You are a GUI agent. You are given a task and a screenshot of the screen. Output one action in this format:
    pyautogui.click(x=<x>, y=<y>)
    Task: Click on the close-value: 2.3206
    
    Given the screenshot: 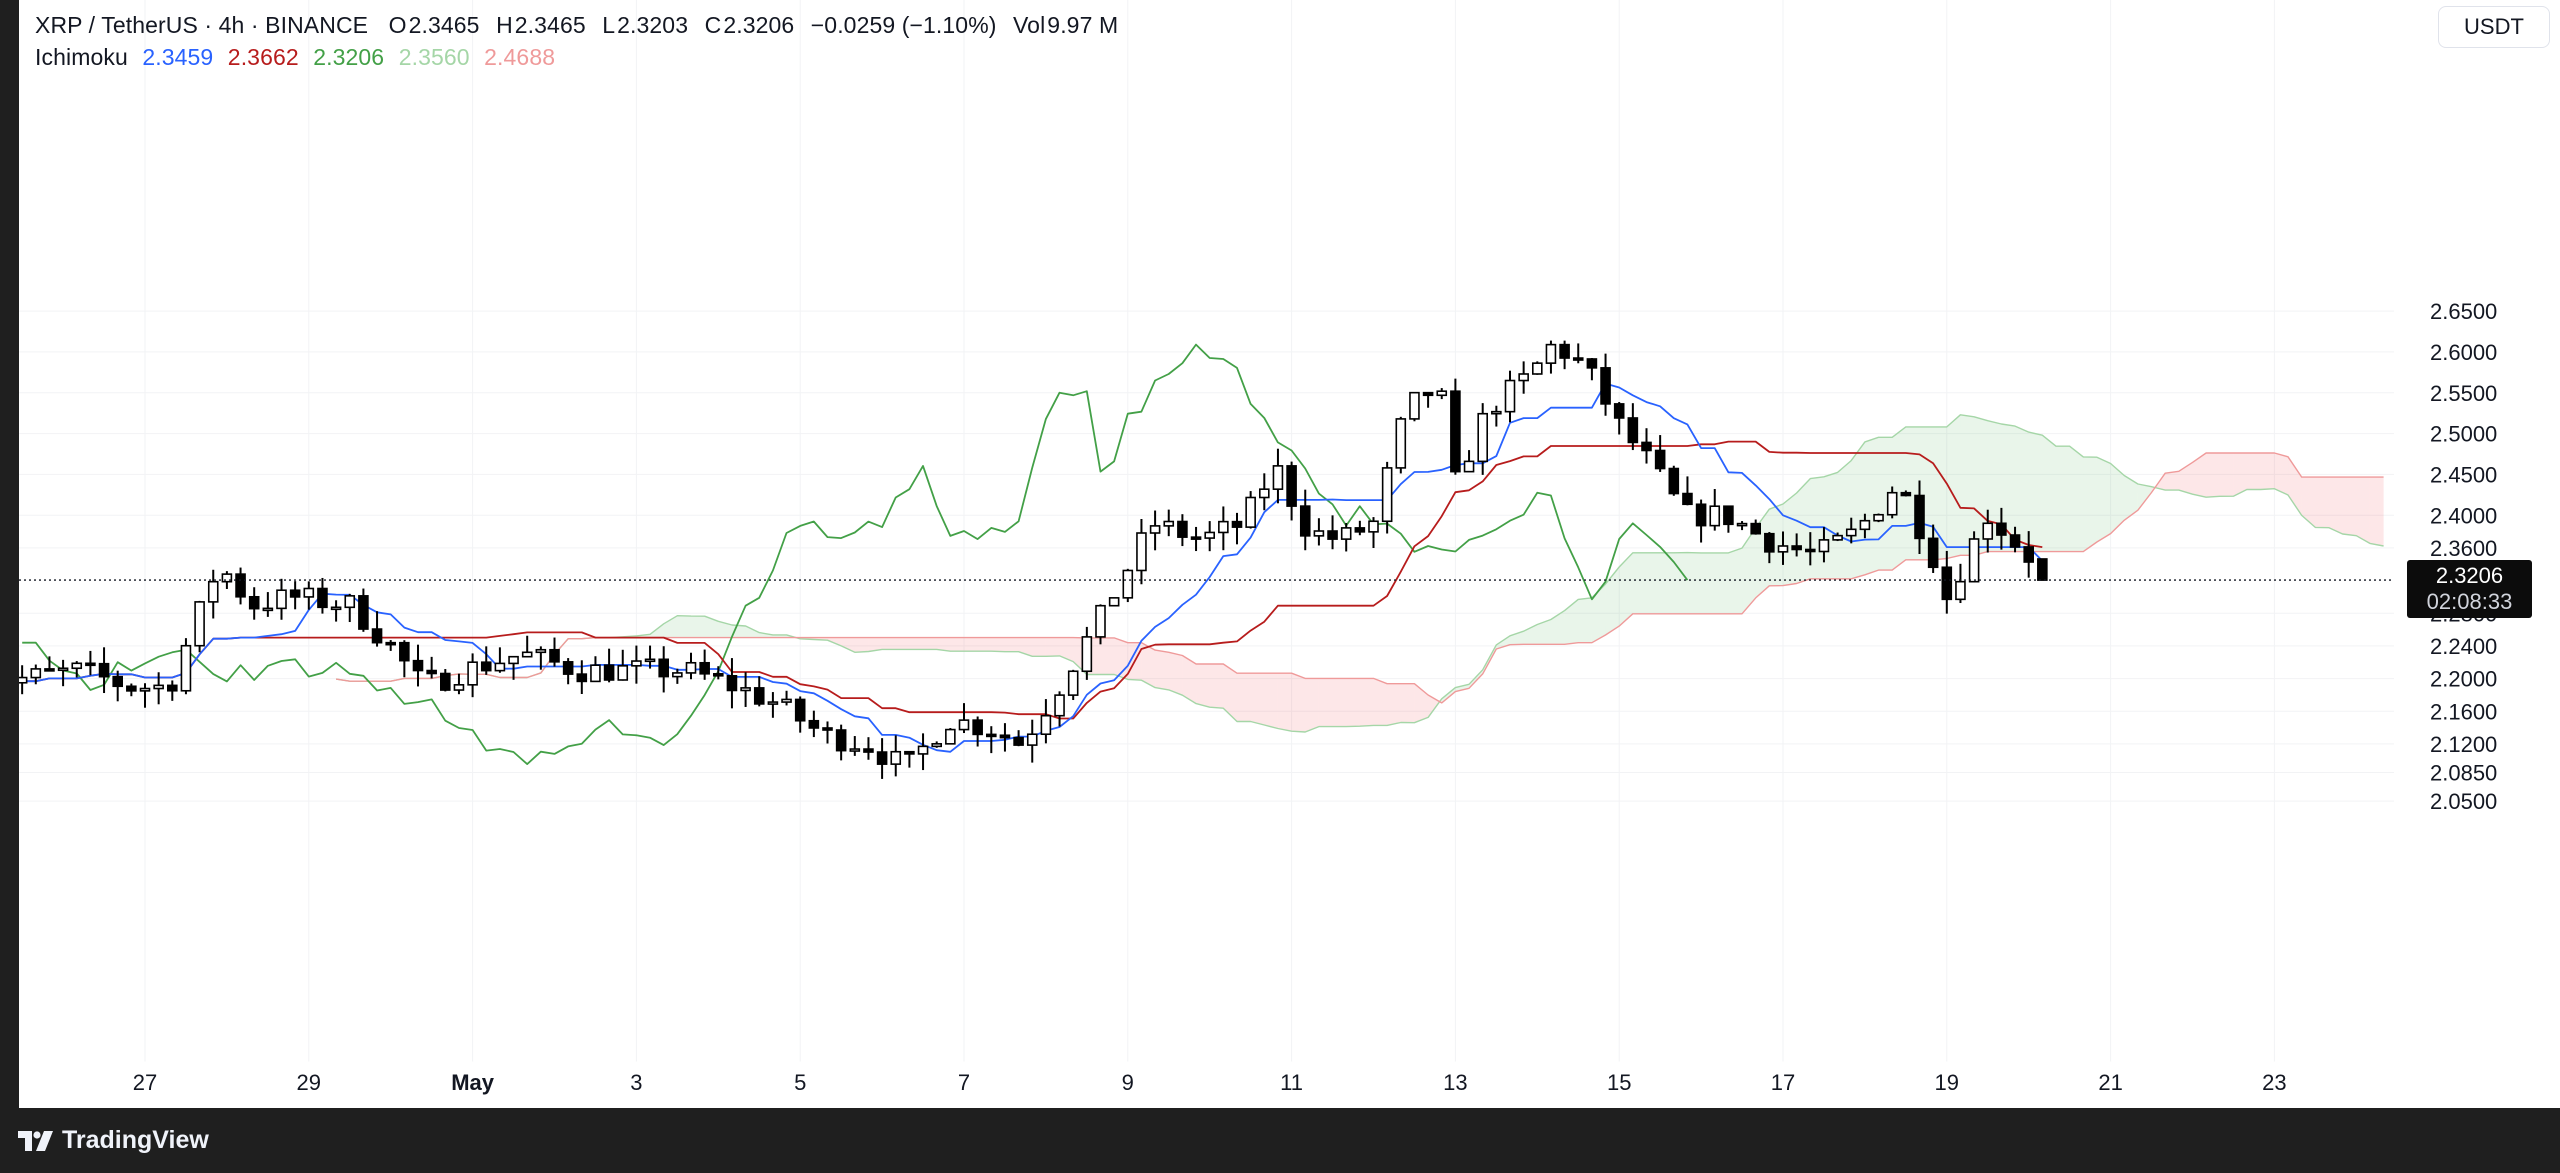 What is the action you would take?
    pyautogui.click(x=759, y=25)
    